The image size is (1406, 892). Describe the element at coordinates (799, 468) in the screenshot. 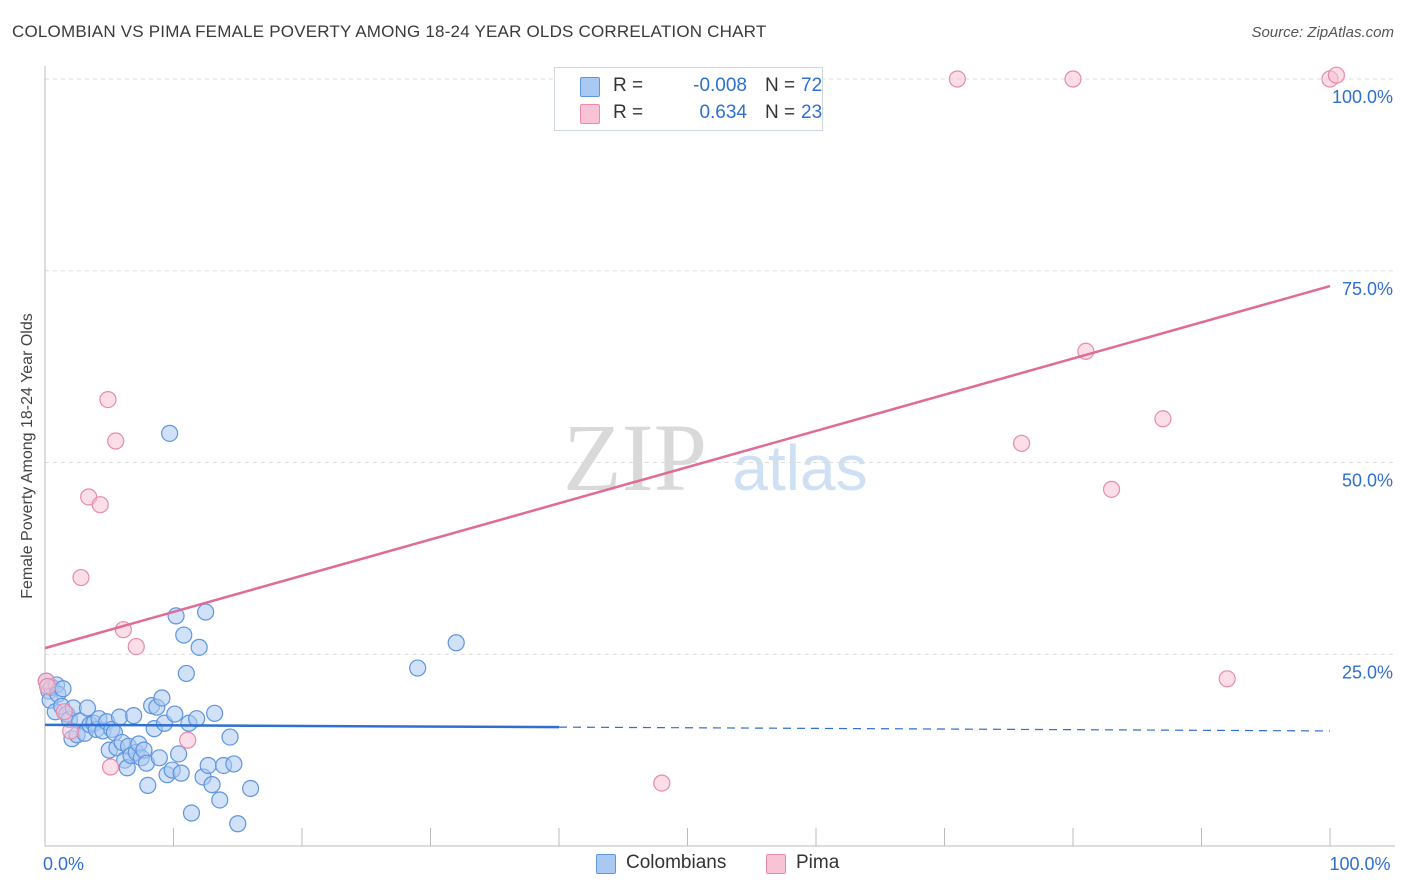

I see `watermark-atlas: atlas` at that location.